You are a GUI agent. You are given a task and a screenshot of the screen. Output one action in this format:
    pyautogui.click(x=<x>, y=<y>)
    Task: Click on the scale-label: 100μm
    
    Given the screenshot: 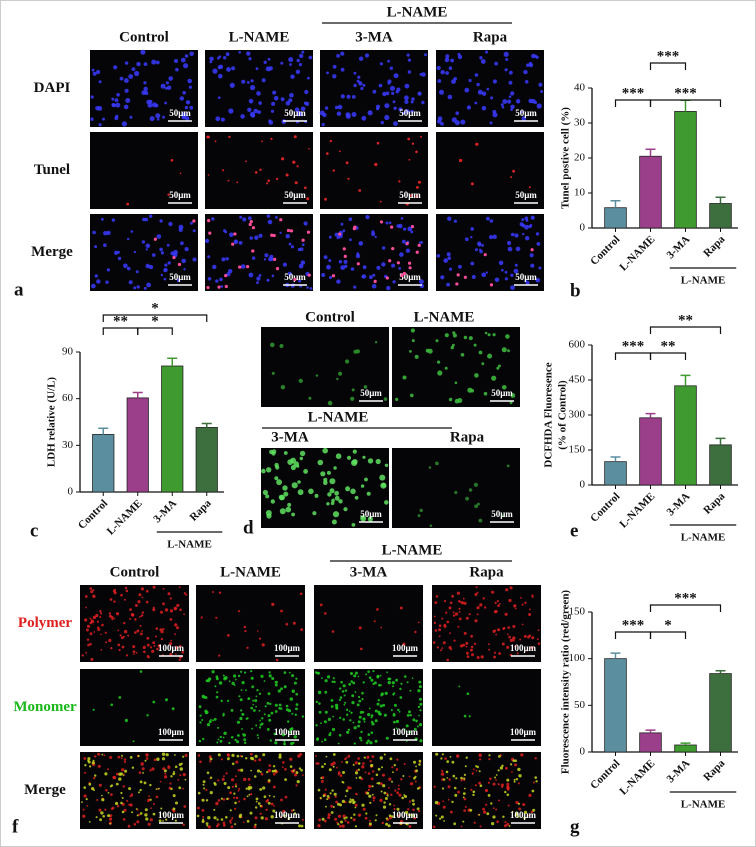 What is the action you would take?
    pyautogui.click(x=171, y=648)
    